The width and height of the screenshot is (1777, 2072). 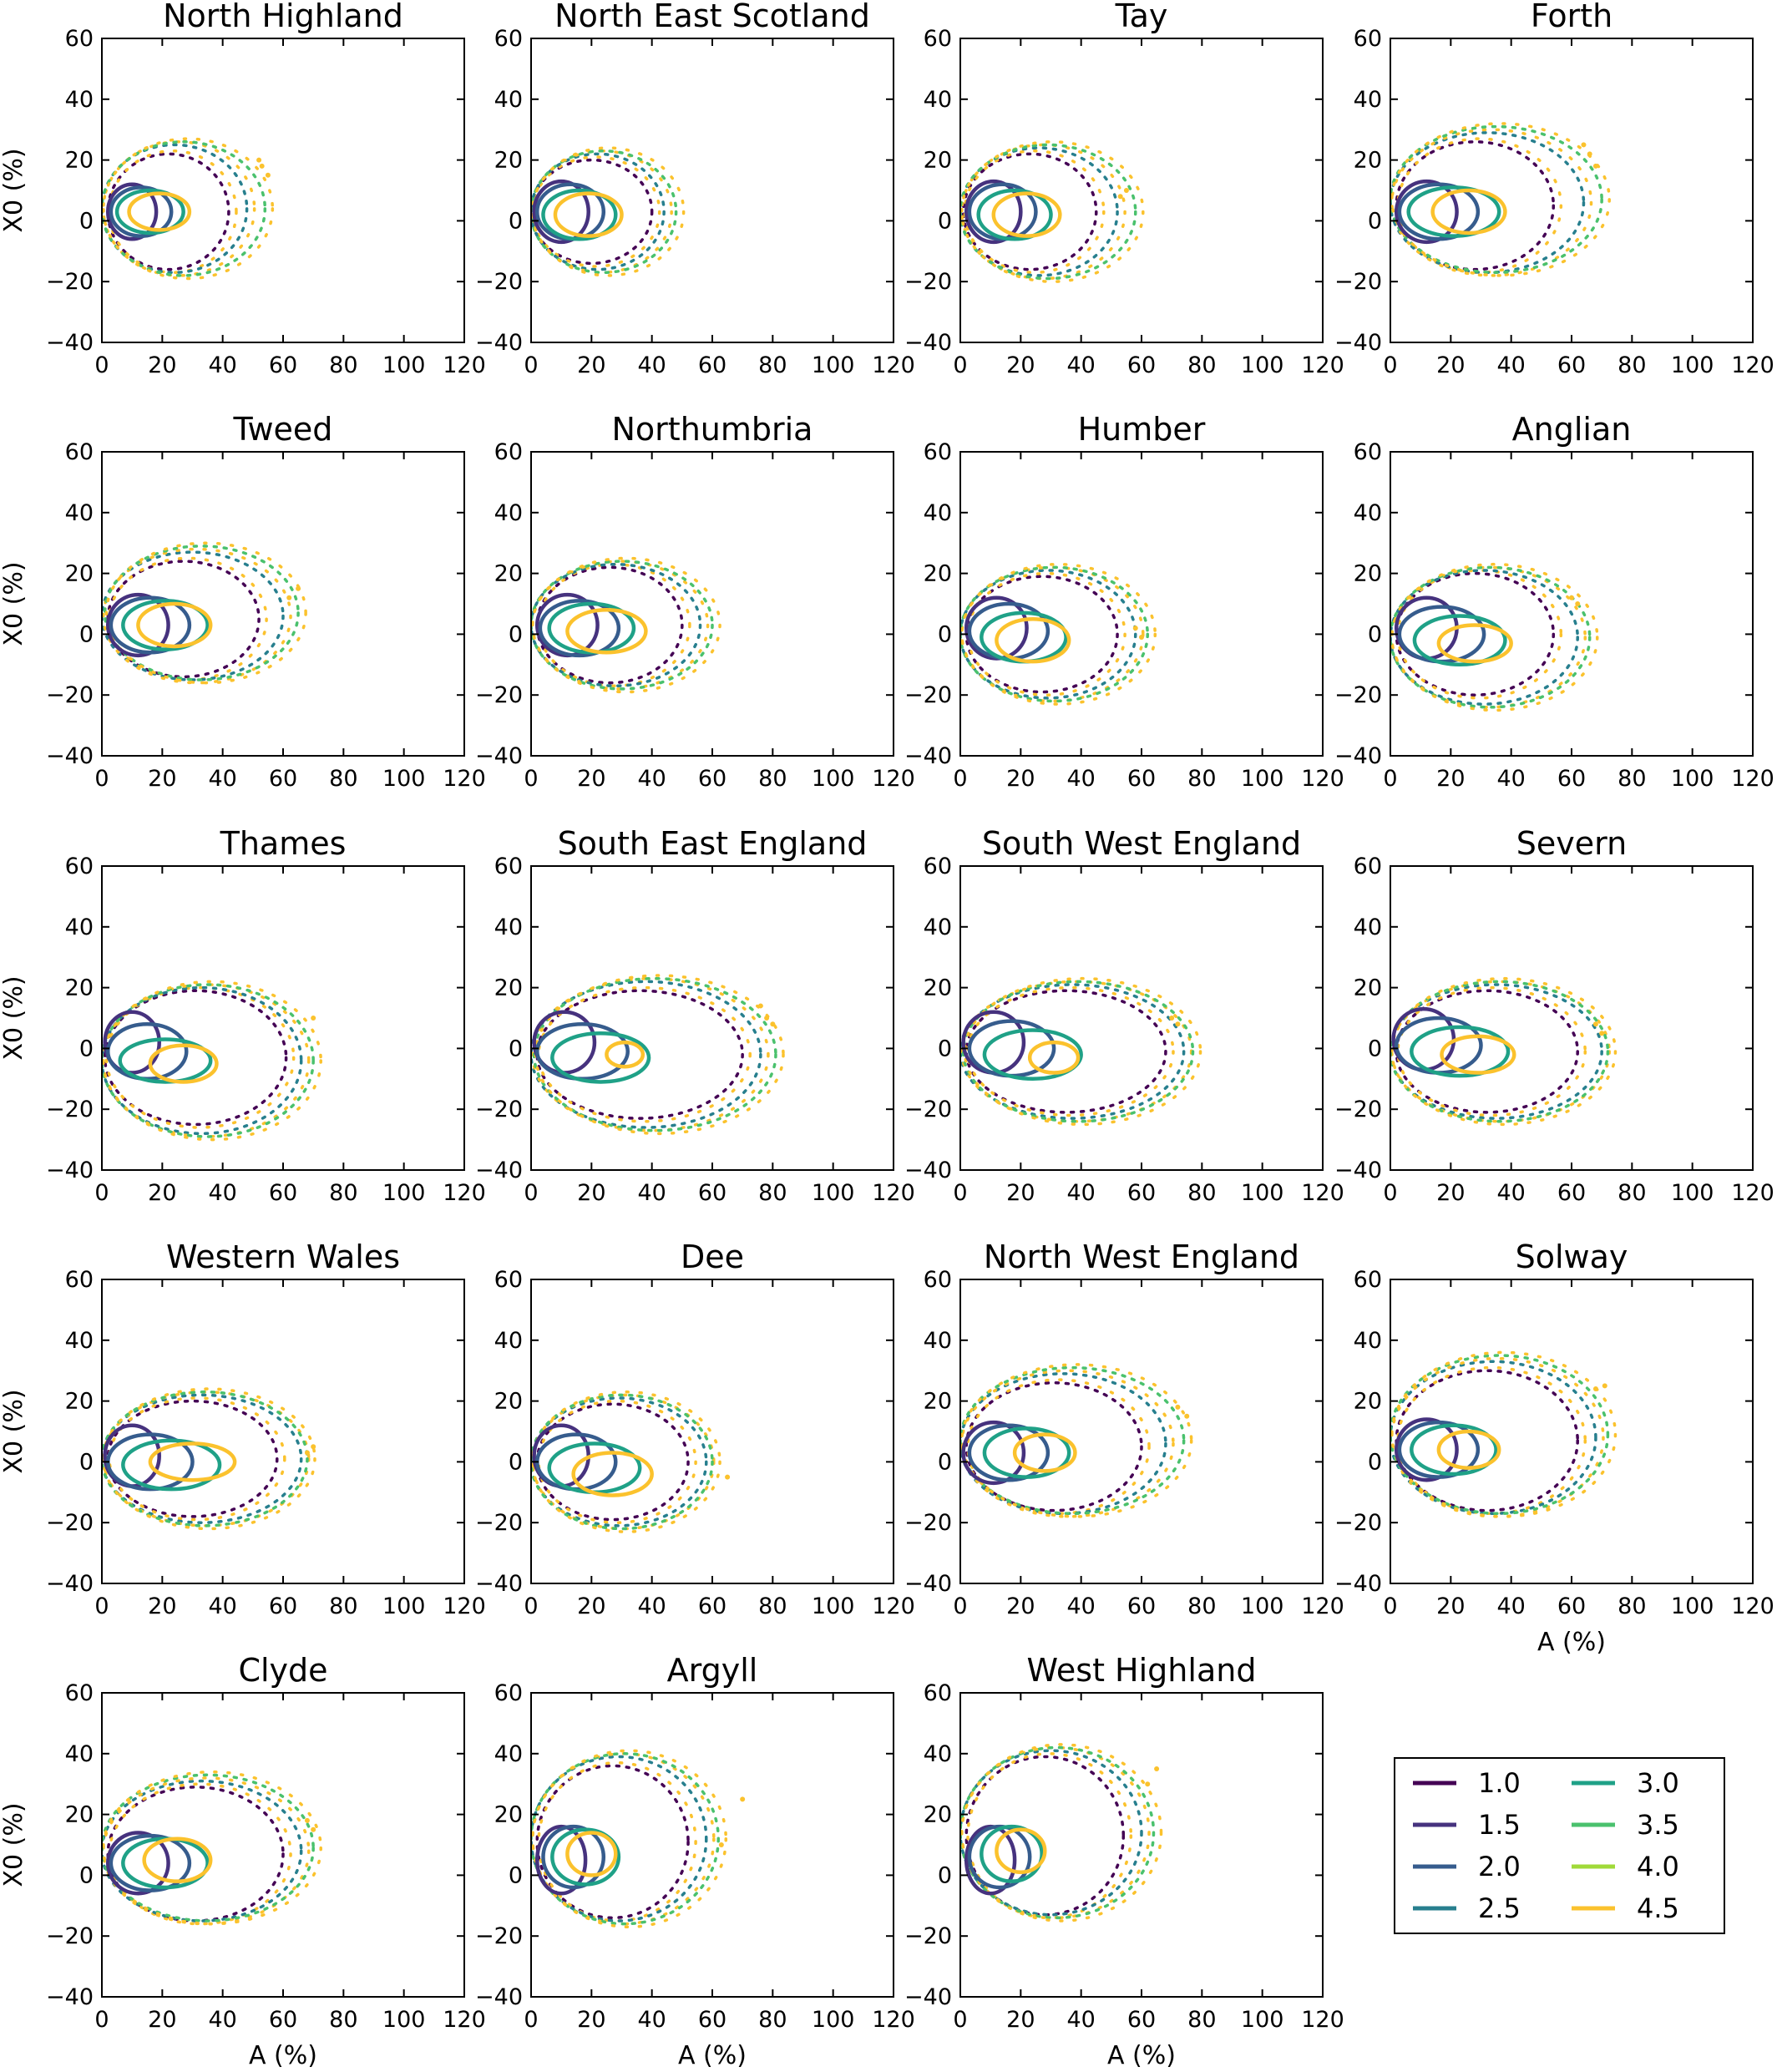 What do you see at coordinates (1142, 1670) in the screenshot?
I see `panel-title: West Highland` at bounding box center [1142, 1670].